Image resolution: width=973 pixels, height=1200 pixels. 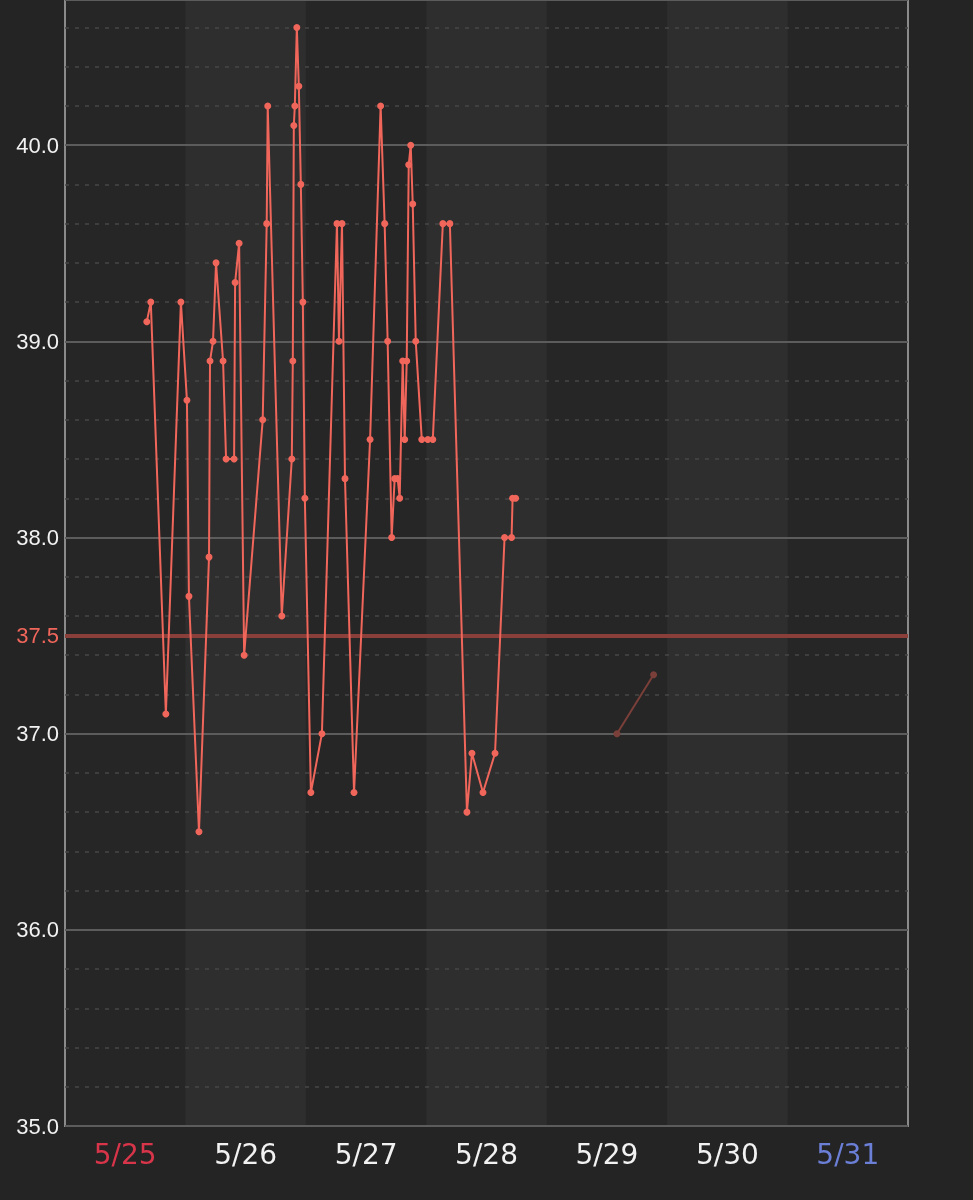 What do you see at coordinates (37, 1126) in the screenshot?
I see `y-tick-label: 35.0` at bounding box center [37, 1126].